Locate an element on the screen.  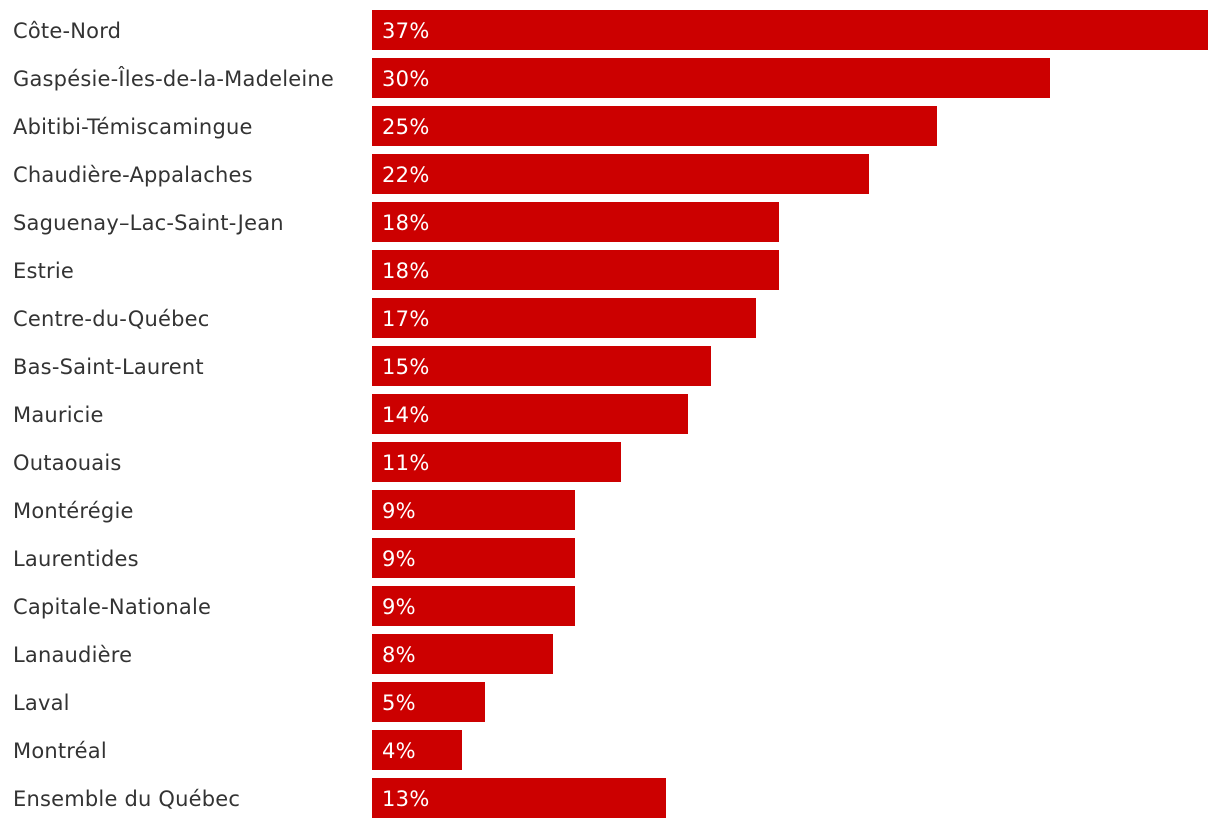
bar-row: Bas-Saint-Laurent 15% is located at coordinates (610, 366).